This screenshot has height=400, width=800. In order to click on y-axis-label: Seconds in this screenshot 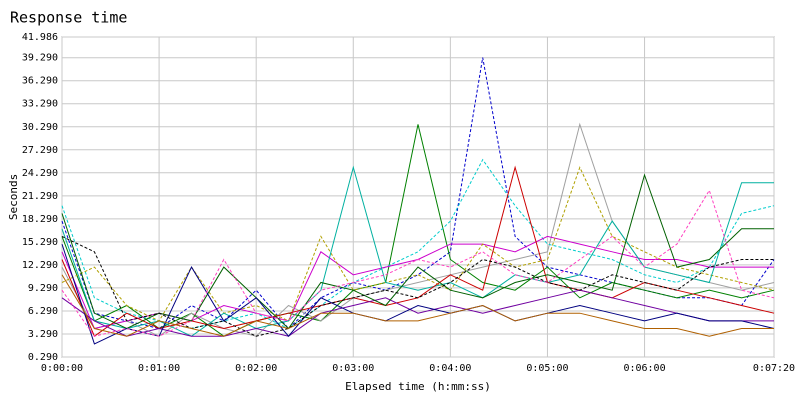, I will do `click(13, 197)`.